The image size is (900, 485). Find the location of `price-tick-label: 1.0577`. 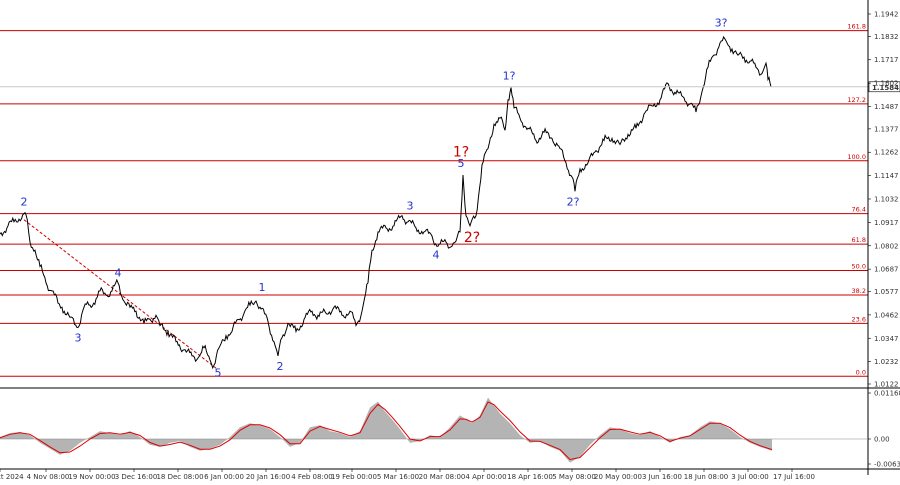

price-tick-label: 1.0577 is located at coordinates (886, 292).